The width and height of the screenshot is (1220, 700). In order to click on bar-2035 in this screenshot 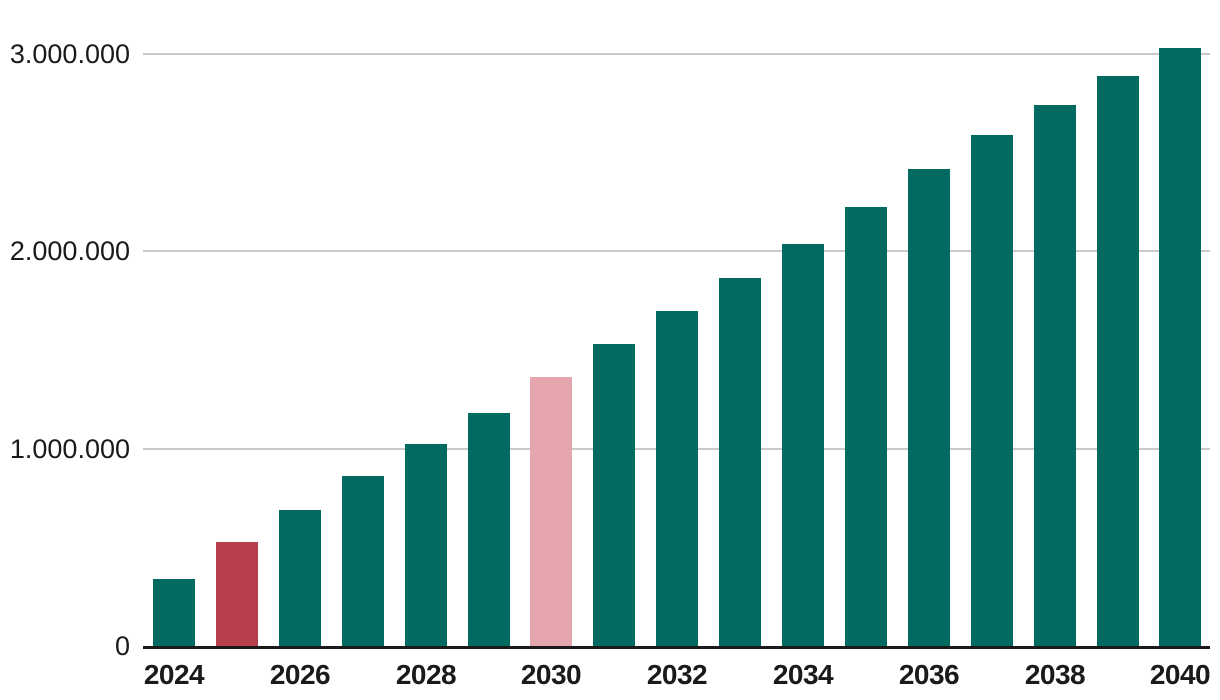, I will do `click(866, 426)`.